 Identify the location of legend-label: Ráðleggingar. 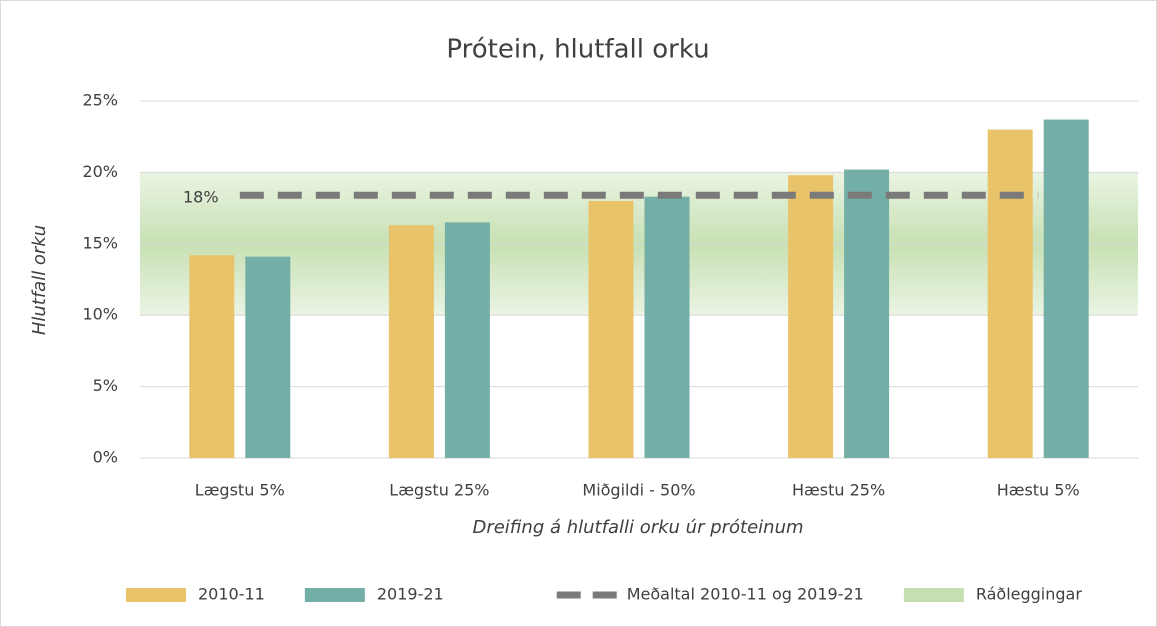
(1029, 594).